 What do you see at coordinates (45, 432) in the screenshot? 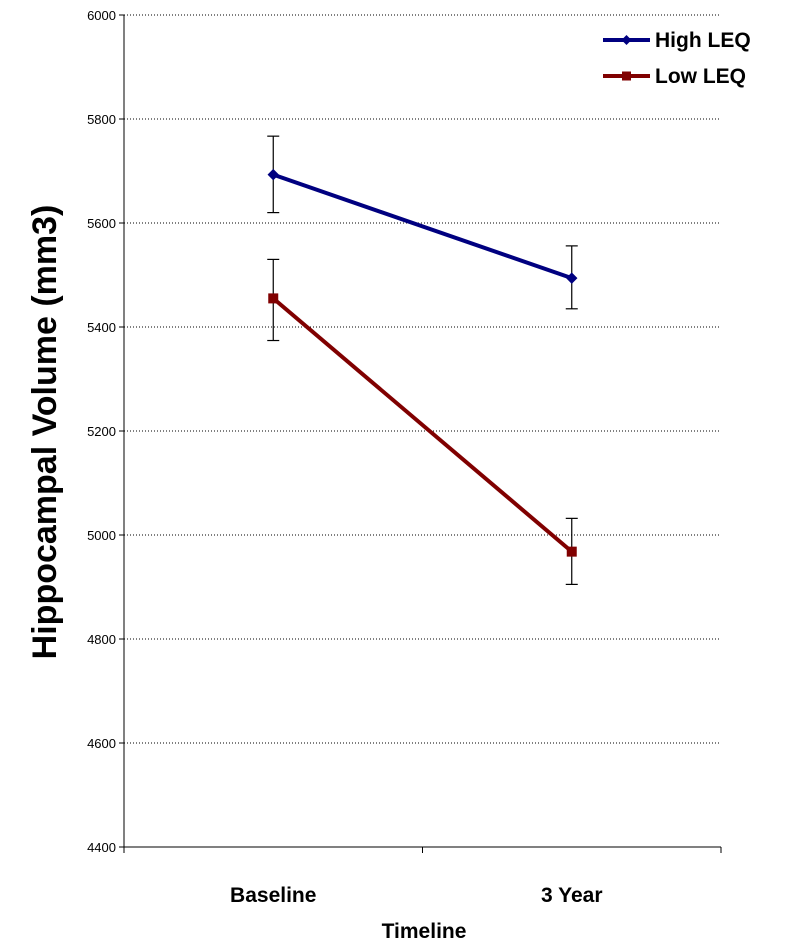
I see `y-axis-title: Hippocampal Volume (mm3)` at bounding box center [45, 432].